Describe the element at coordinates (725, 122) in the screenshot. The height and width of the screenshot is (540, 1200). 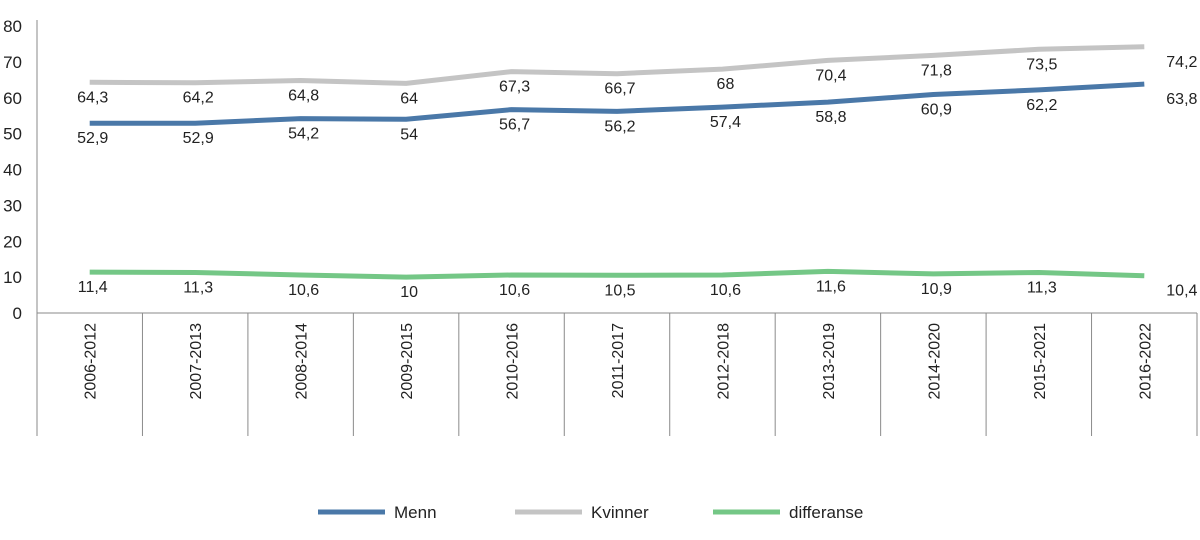
I see `data-label-menn: 57,4` at that location.